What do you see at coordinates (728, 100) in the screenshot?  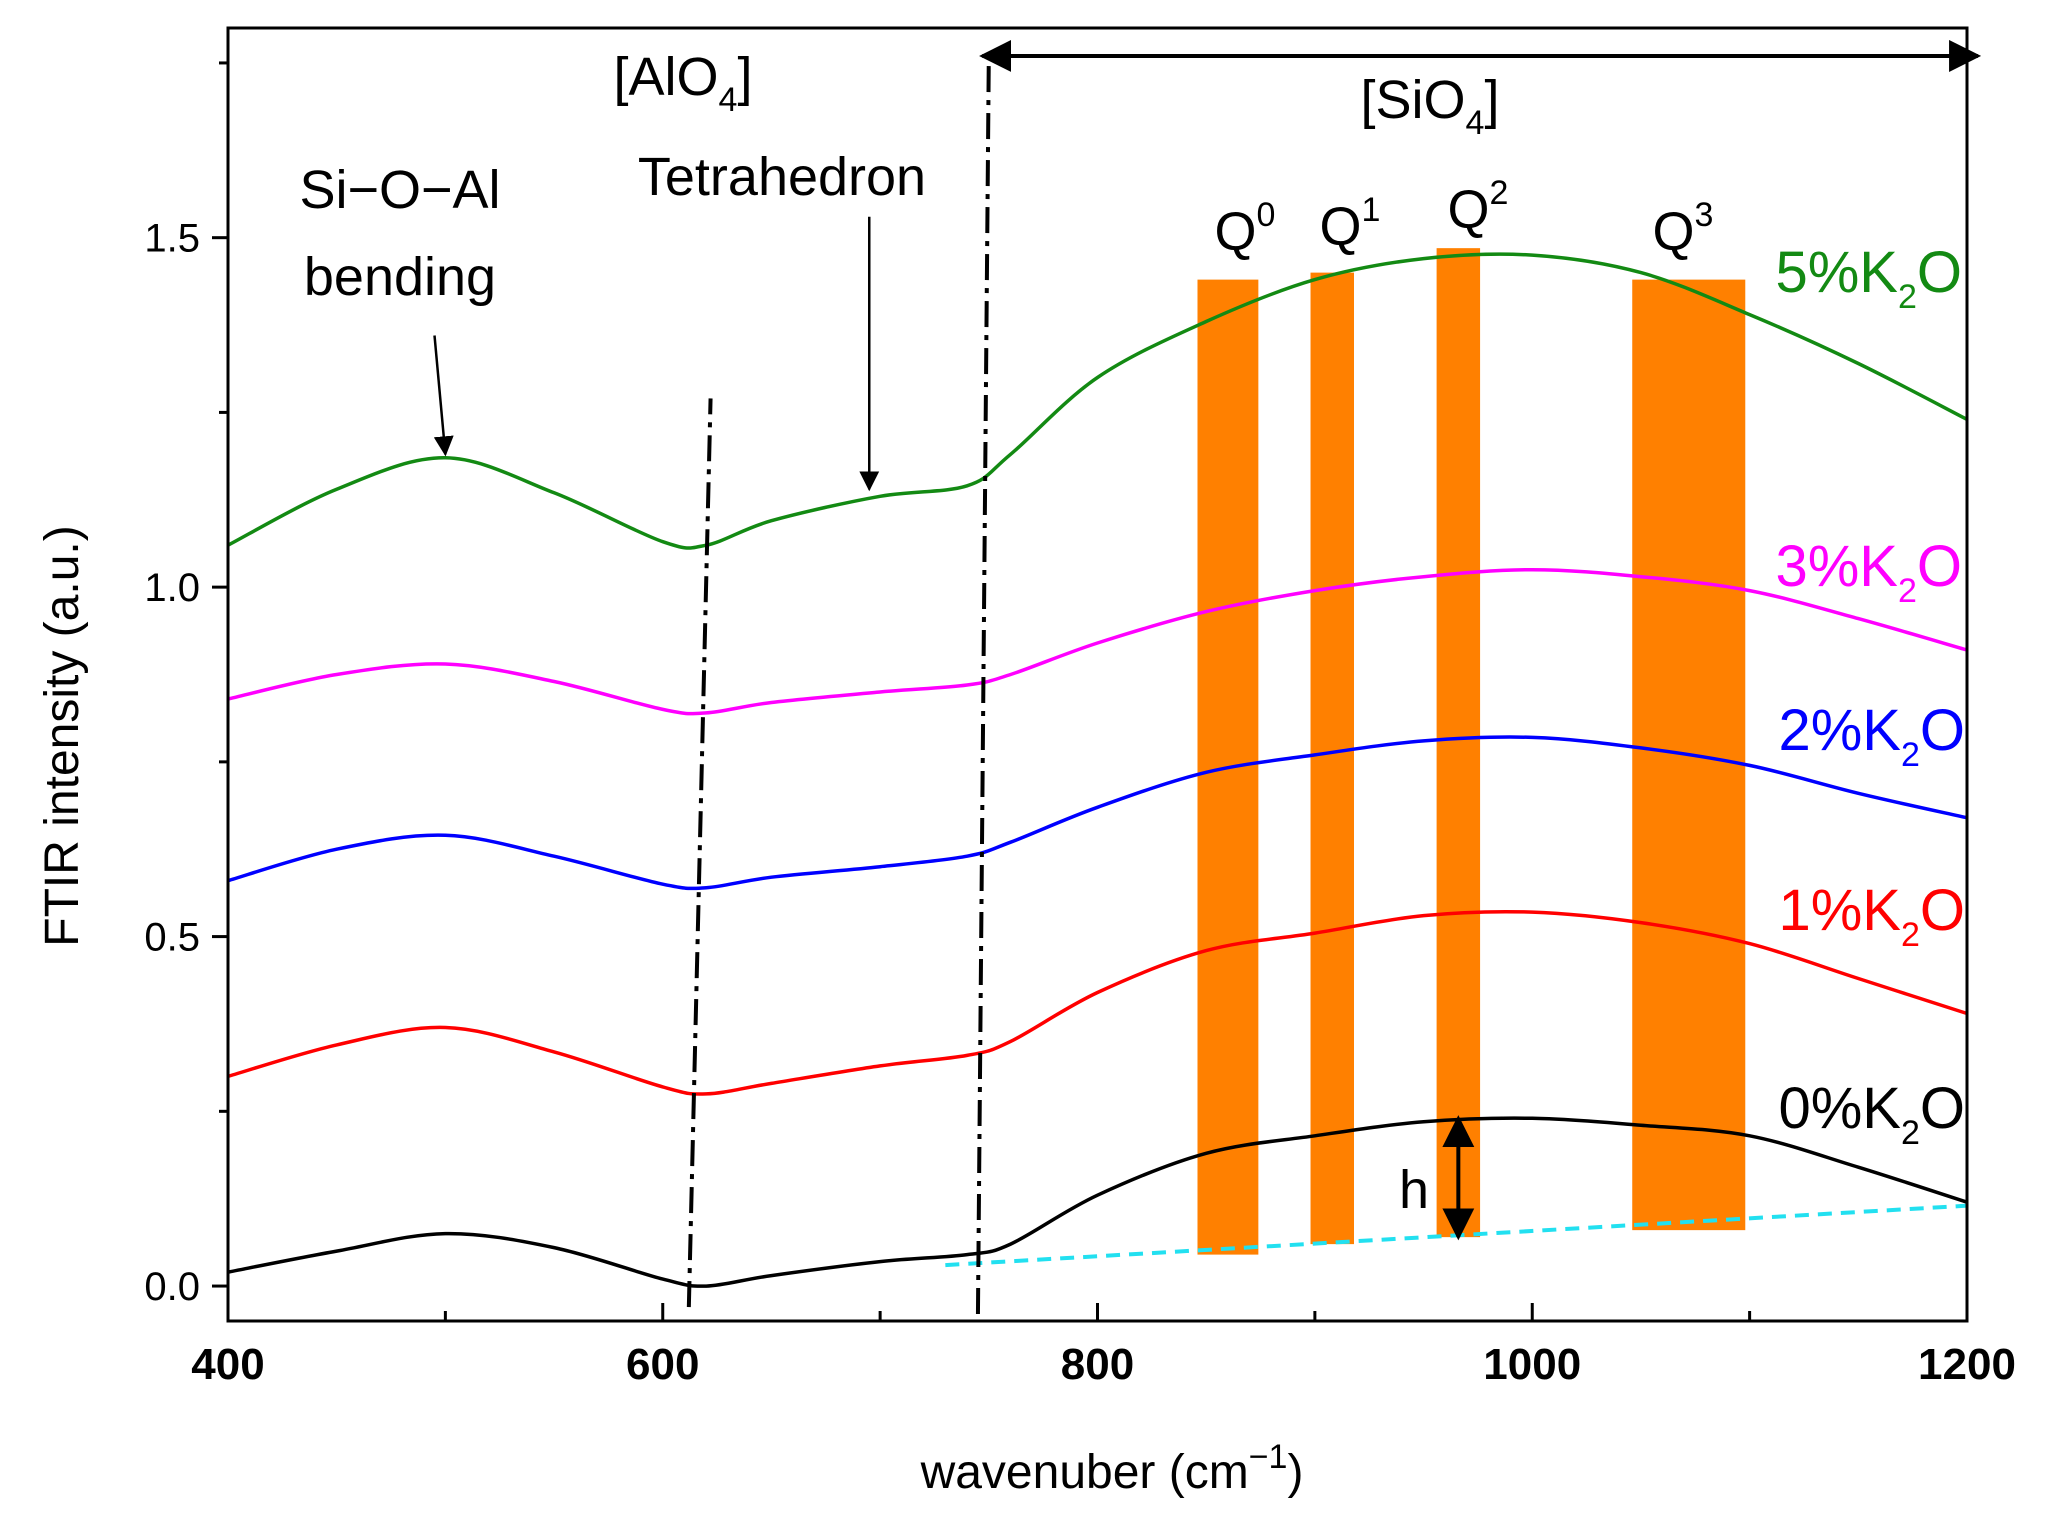 I see `alo4-label-sub: 4` at bounding box center [728, 100].